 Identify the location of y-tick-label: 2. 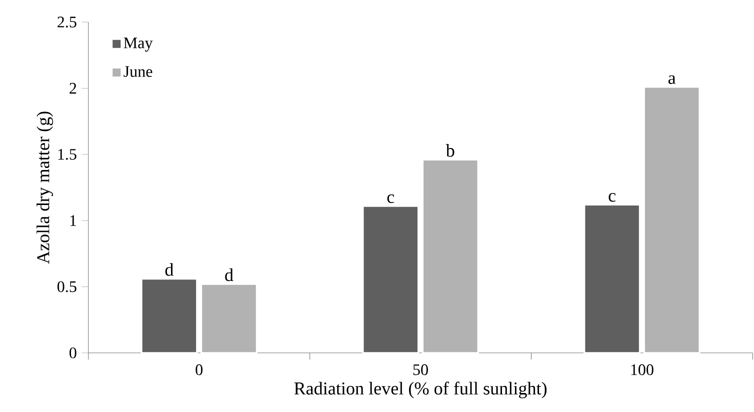
(73, 88).